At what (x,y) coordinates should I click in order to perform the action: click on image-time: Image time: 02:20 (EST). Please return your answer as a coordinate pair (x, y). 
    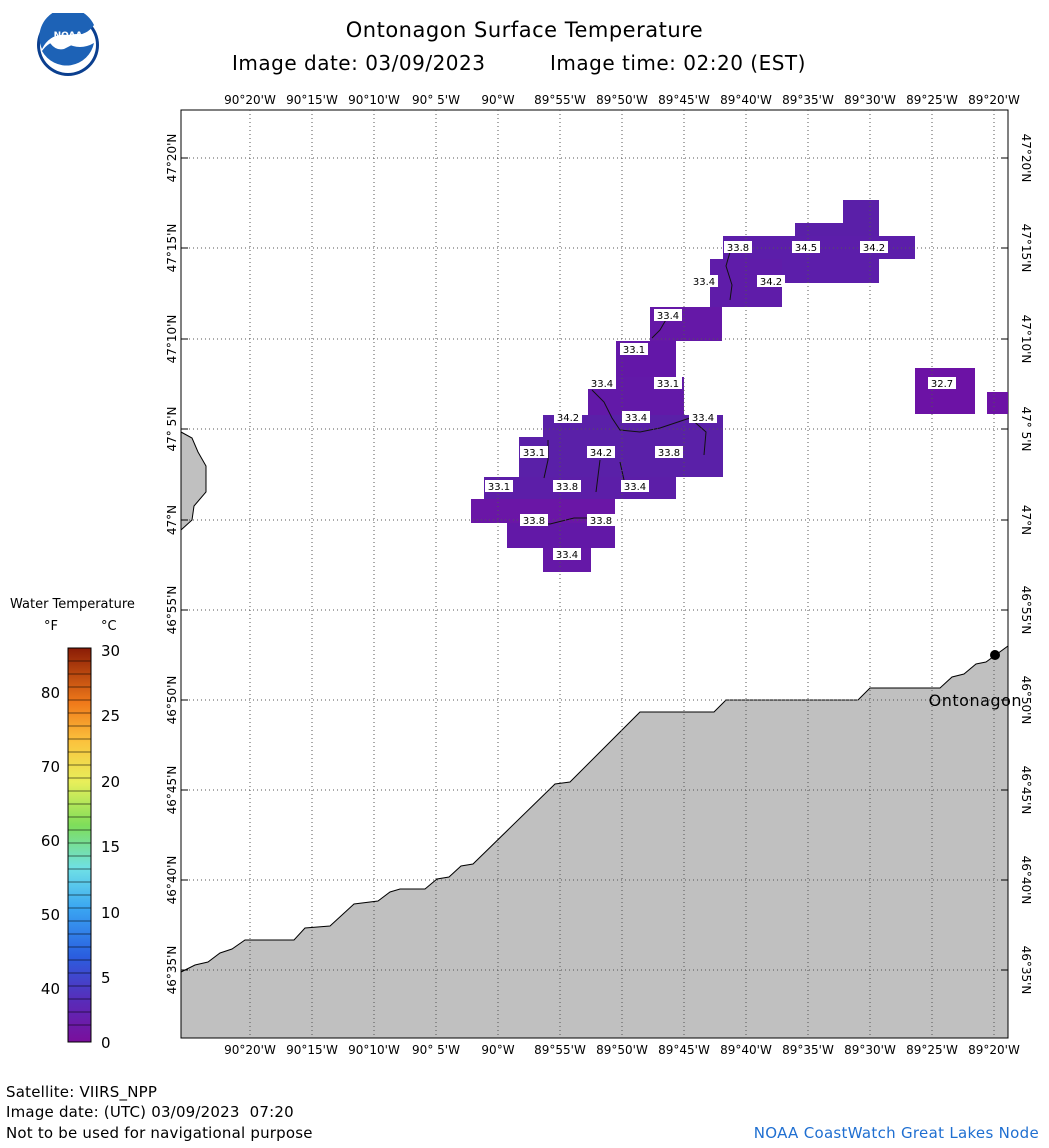
    Looking at the image, I should click on (678, 63).